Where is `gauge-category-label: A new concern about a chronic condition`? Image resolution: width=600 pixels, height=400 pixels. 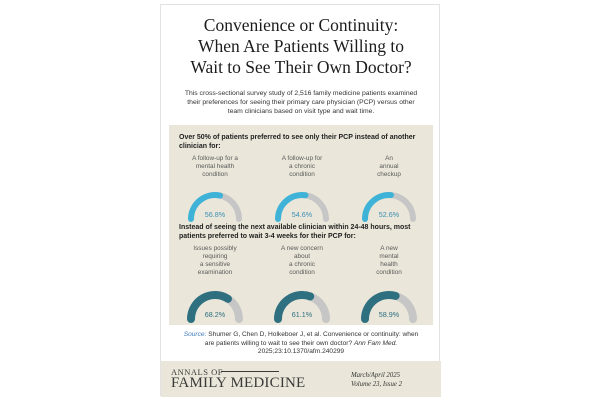
gauge-category-label: A new concern about a chronic condition is located at coordinates (302, 261).